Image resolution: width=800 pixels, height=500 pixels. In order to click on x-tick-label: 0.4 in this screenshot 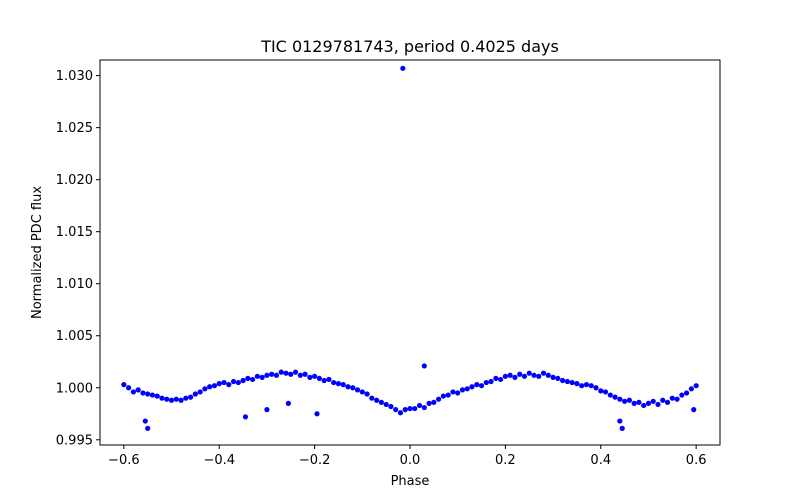, I will do `click(600, 460)`.